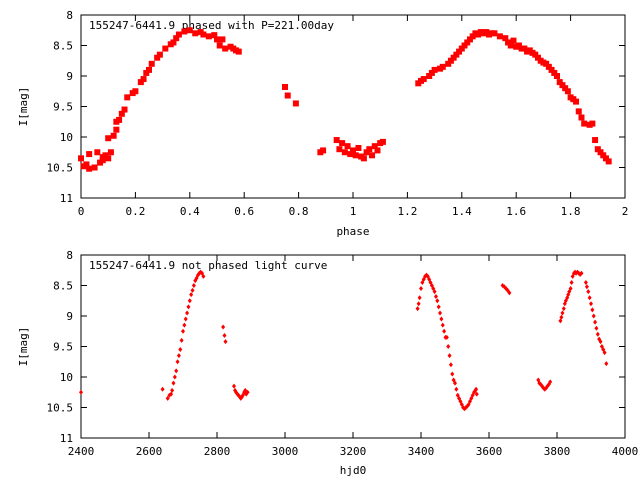  Describe the element at coordinates (63, 46) in the screenshot. I see `top-y-tick-label: 8.5` at that location.